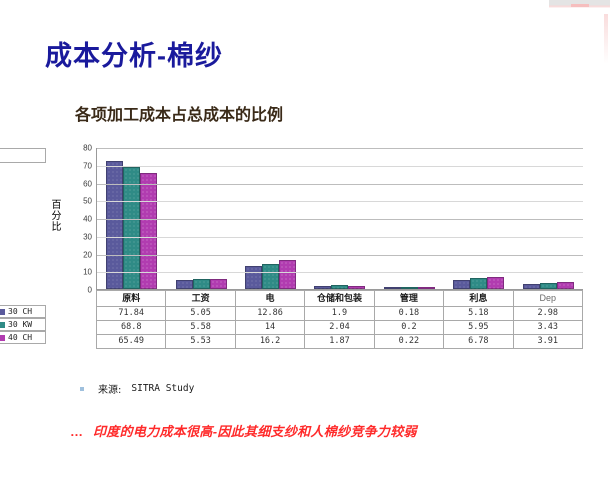 The width and height of the screenshot is (610, 478). What do you see at coordinates (87, 254) in the screenshot?
I see `y-axis-tick: 20` at bounding box center [87, 254].